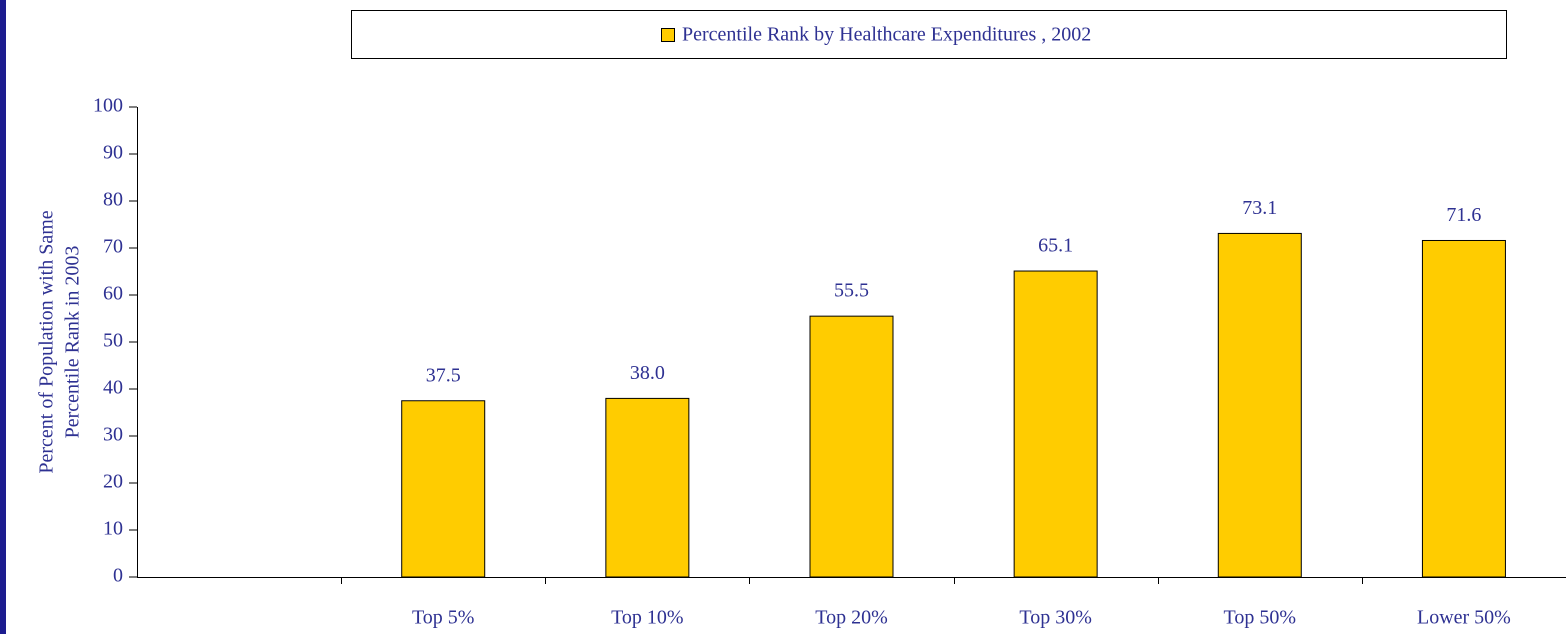 The width and height of the screenshot is (1566, 634). What do you see at coordinates (443, 618) in the screenshot?
I see `x-tick-label: Top 5%` at bounding box center [443, 618].